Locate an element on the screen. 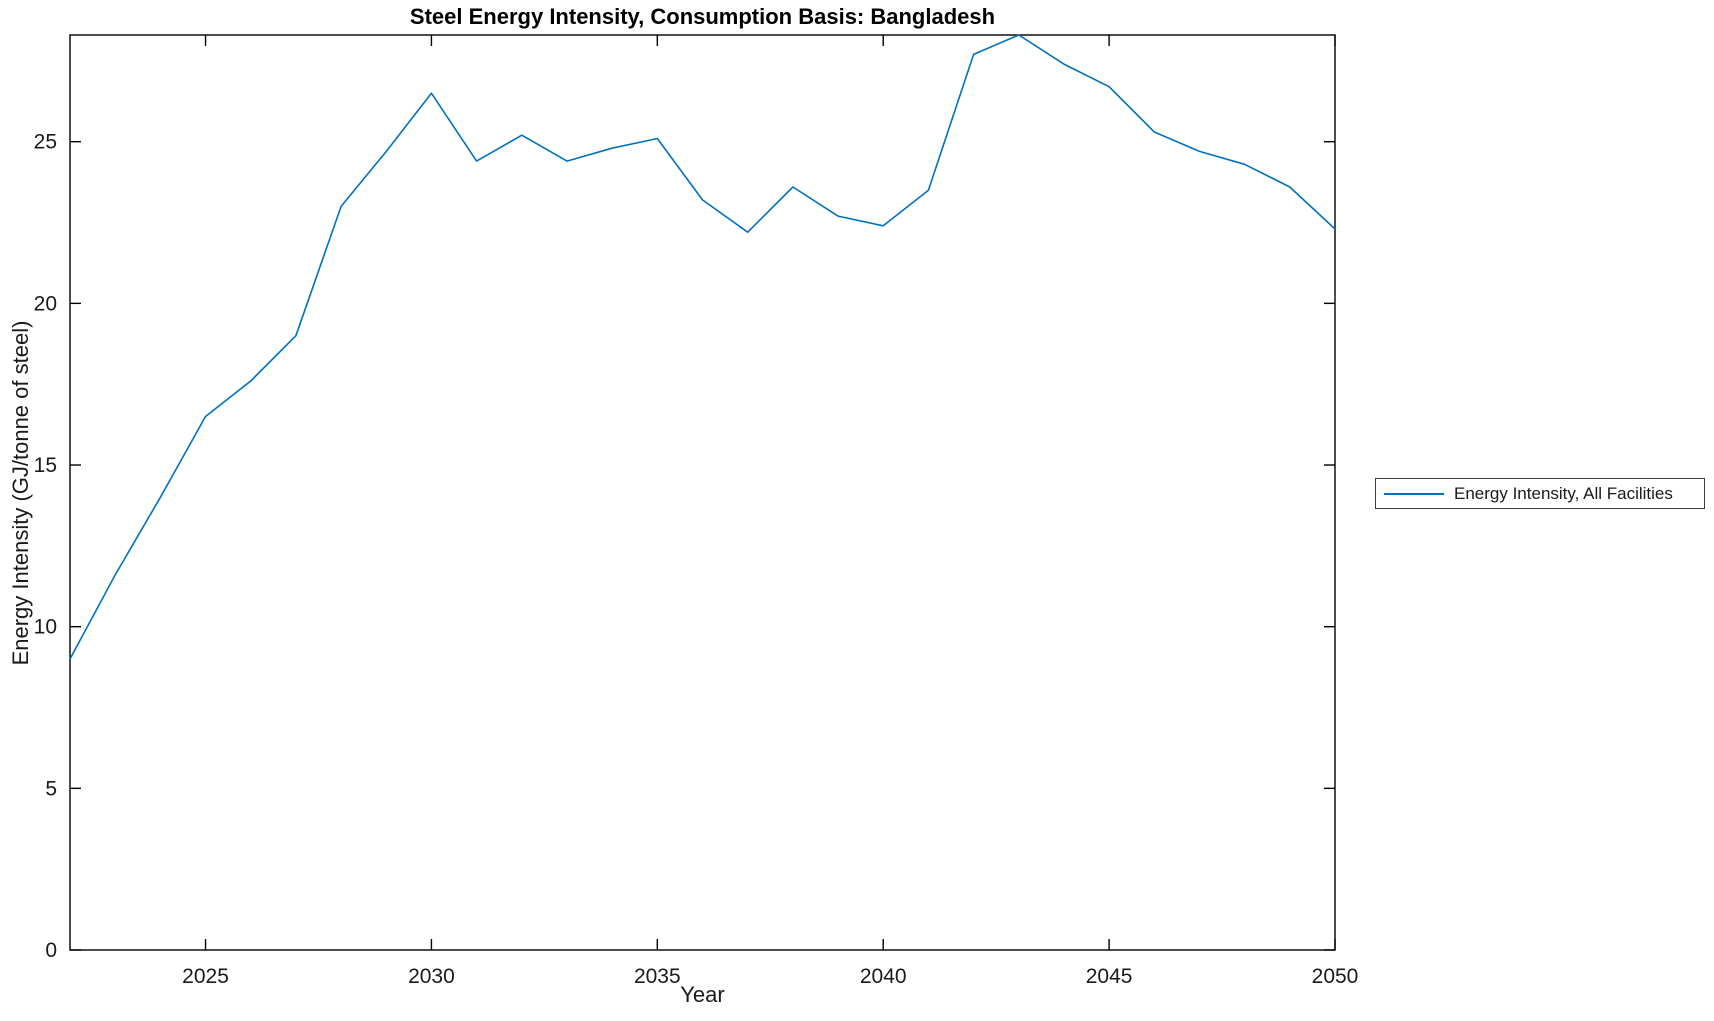  x-tick-label: 2030 is located at coordinates (431, 976).